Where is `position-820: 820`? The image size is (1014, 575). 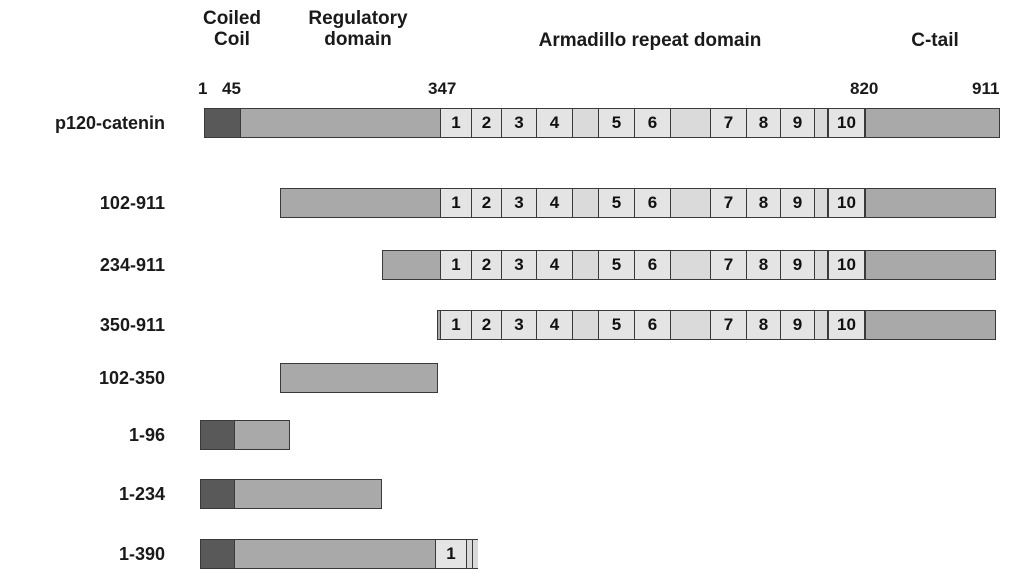 position-820: 820 is located at coordinates (864, 88).